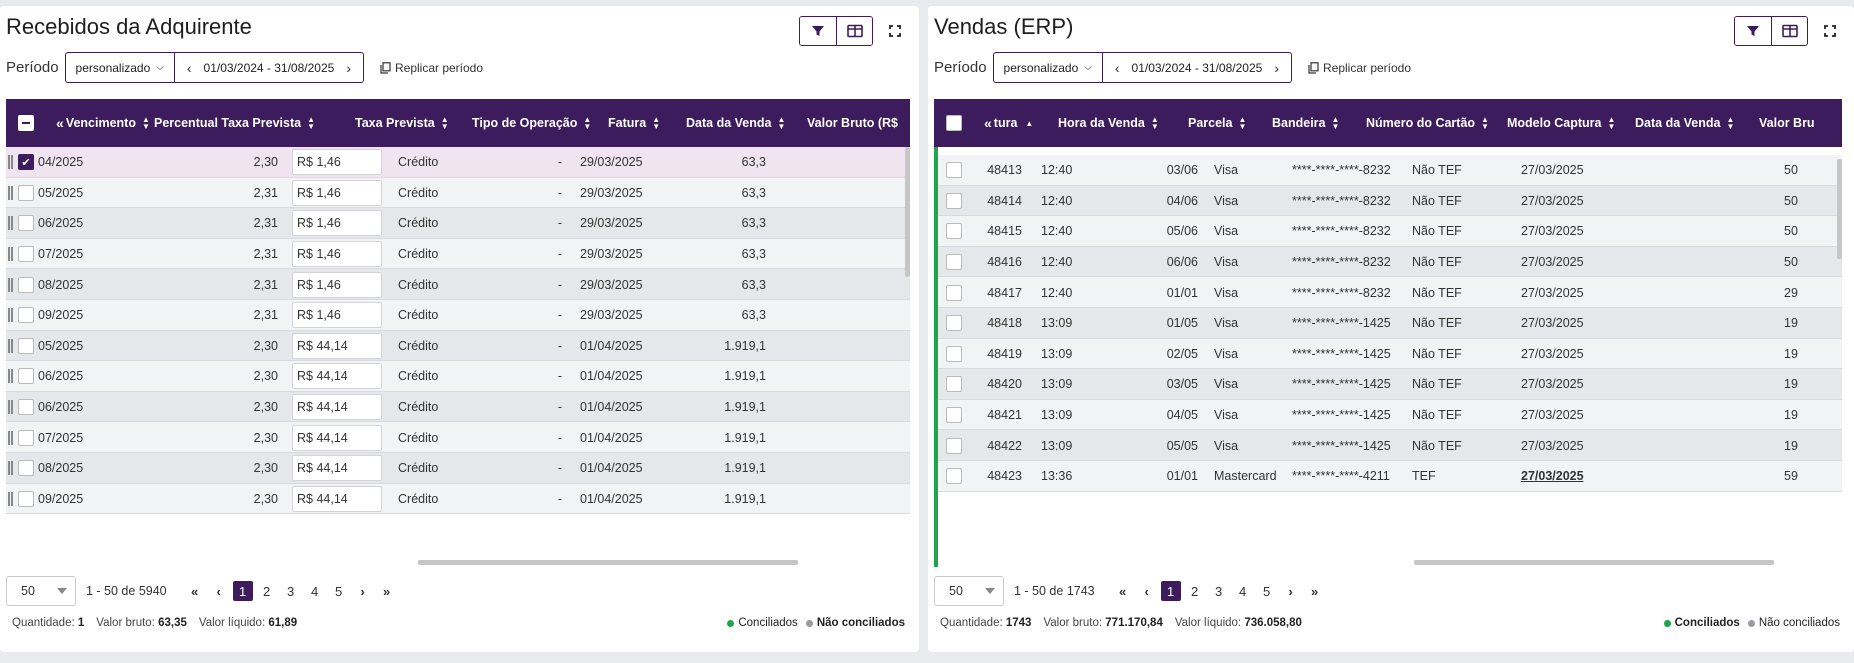 The width and height of the screenshot is (1854, 663). Describe the element at coordinates (1561, 123) in the screenshot. I see `col-modelo-captura: Modelo Captura ▲ ▼` at that location.